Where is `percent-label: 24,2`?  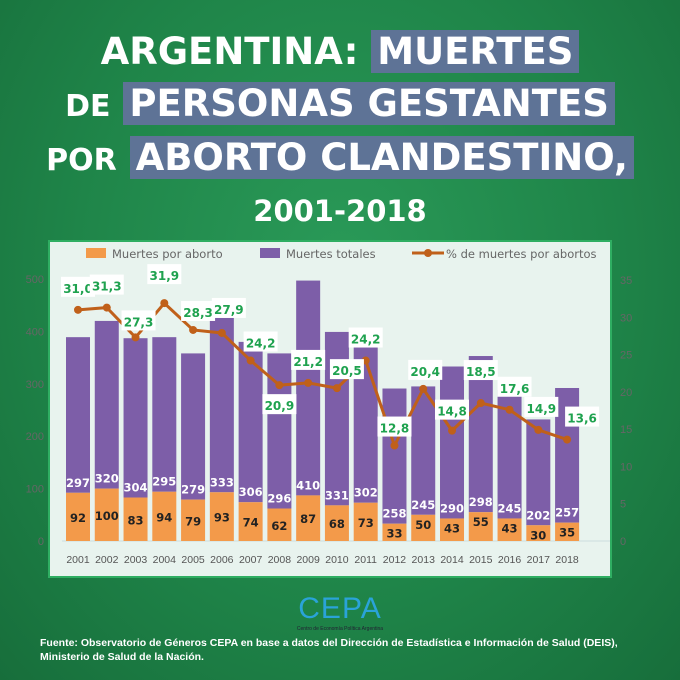 percent-label: 24,2 is located at coordinates (366, 340).